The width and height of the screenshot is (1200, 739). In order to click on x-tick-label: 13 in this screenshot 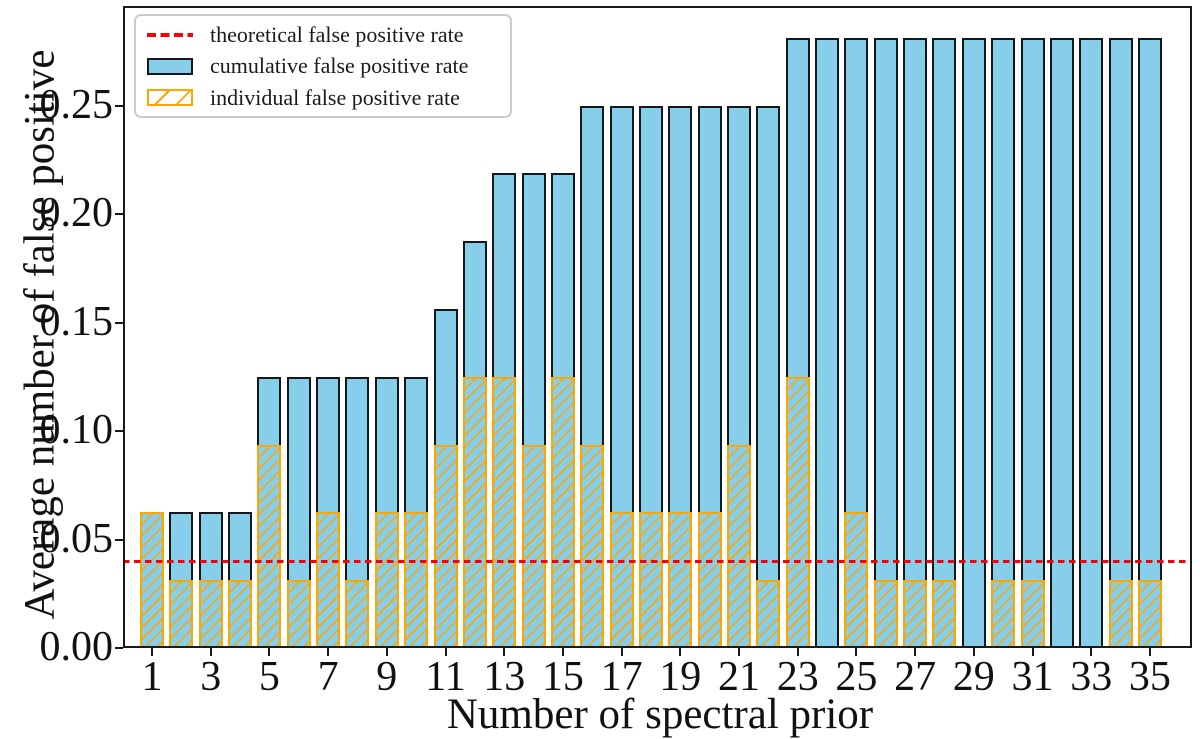, I will do `click(504, 677)`.